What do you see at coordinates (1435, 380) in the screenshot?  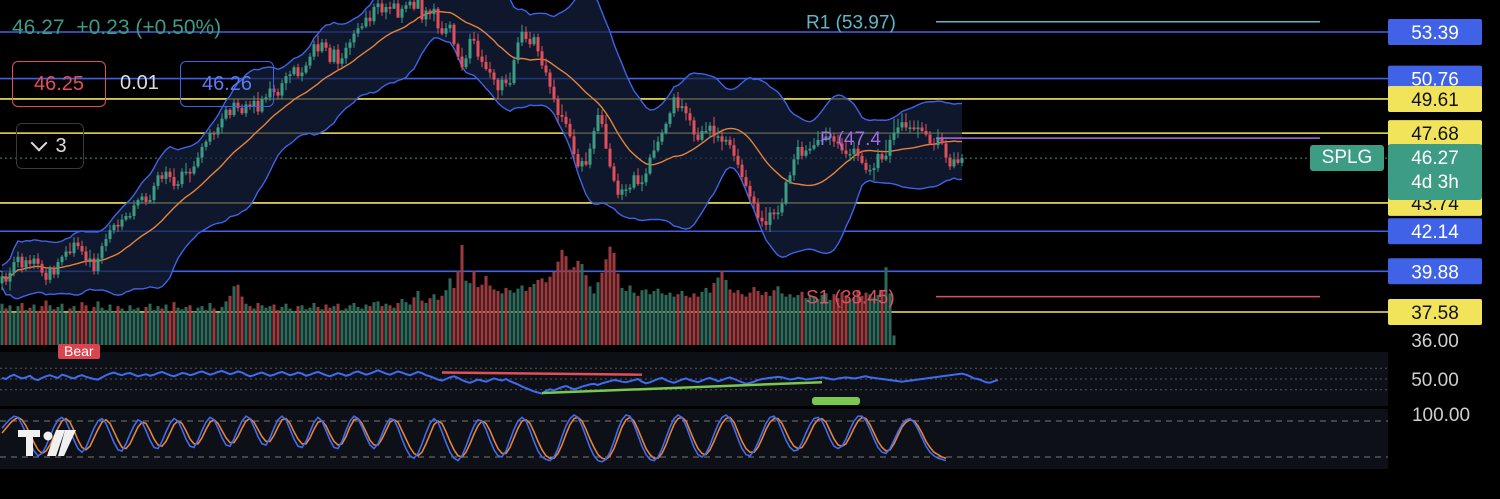 I see `rsi-axis-label: 50.00` at bounding box center [1435, 380].